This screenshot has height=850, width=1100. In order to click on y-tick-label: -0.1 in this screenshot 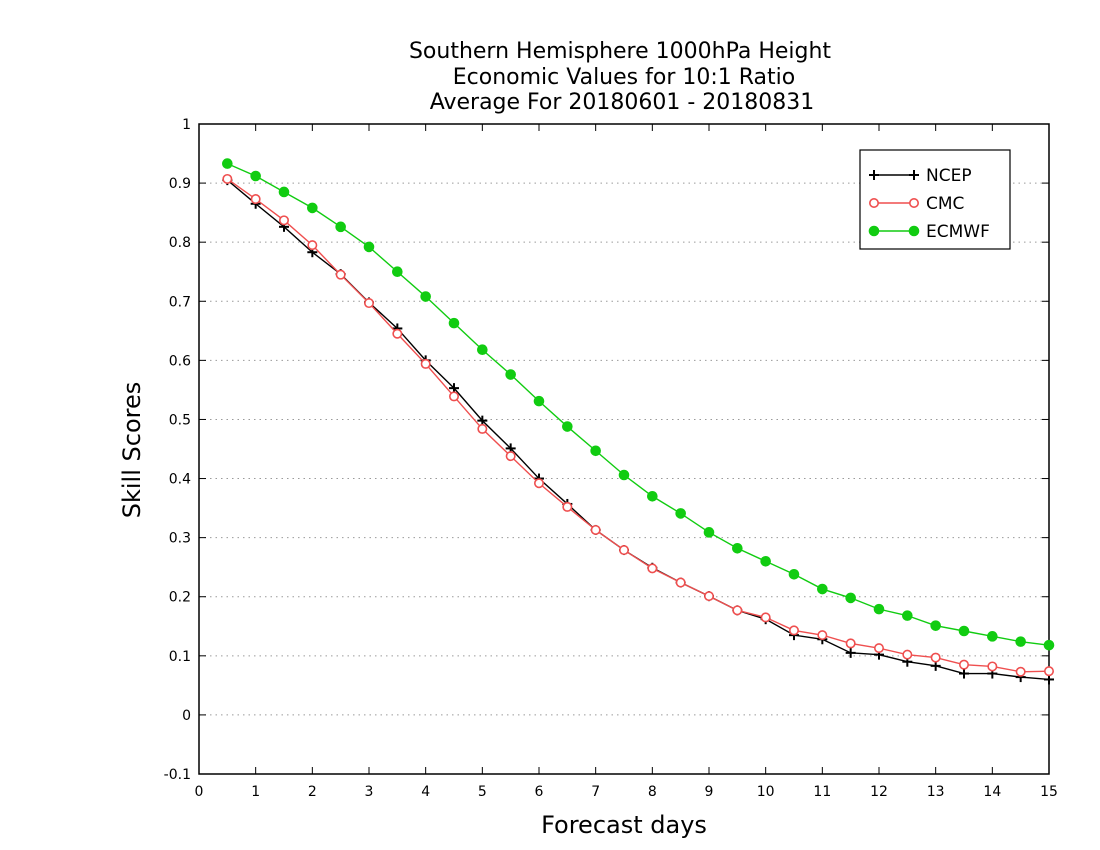, I will do `click(177, 775)`.